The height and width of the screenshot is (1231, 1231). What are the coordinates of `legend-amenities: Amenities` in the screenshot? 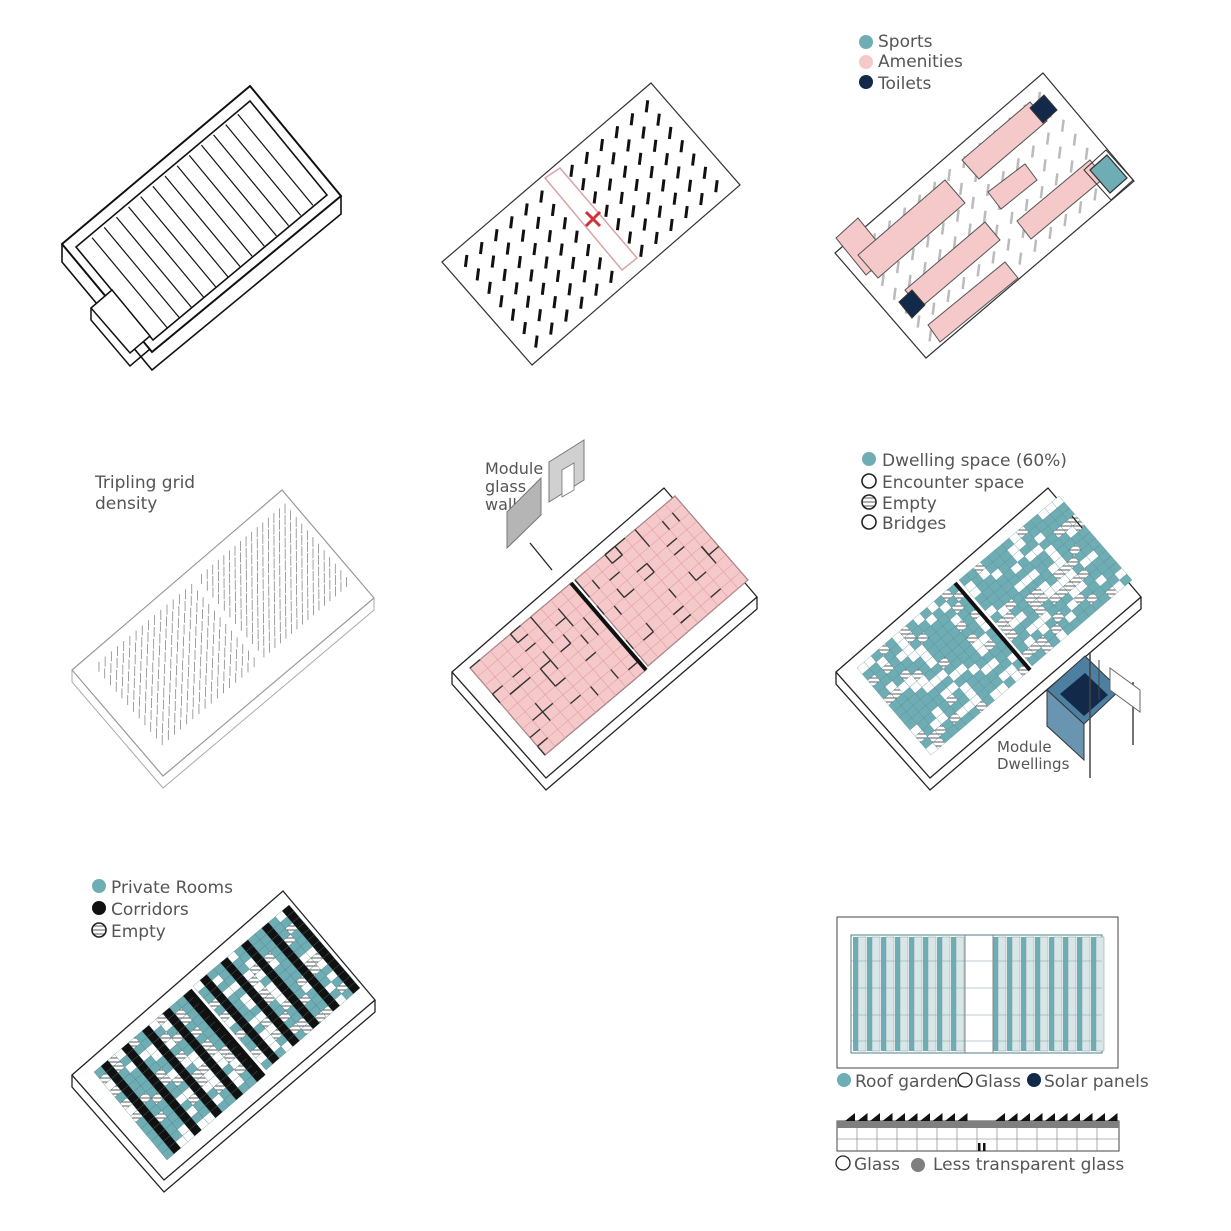 It's located at (920, 62).